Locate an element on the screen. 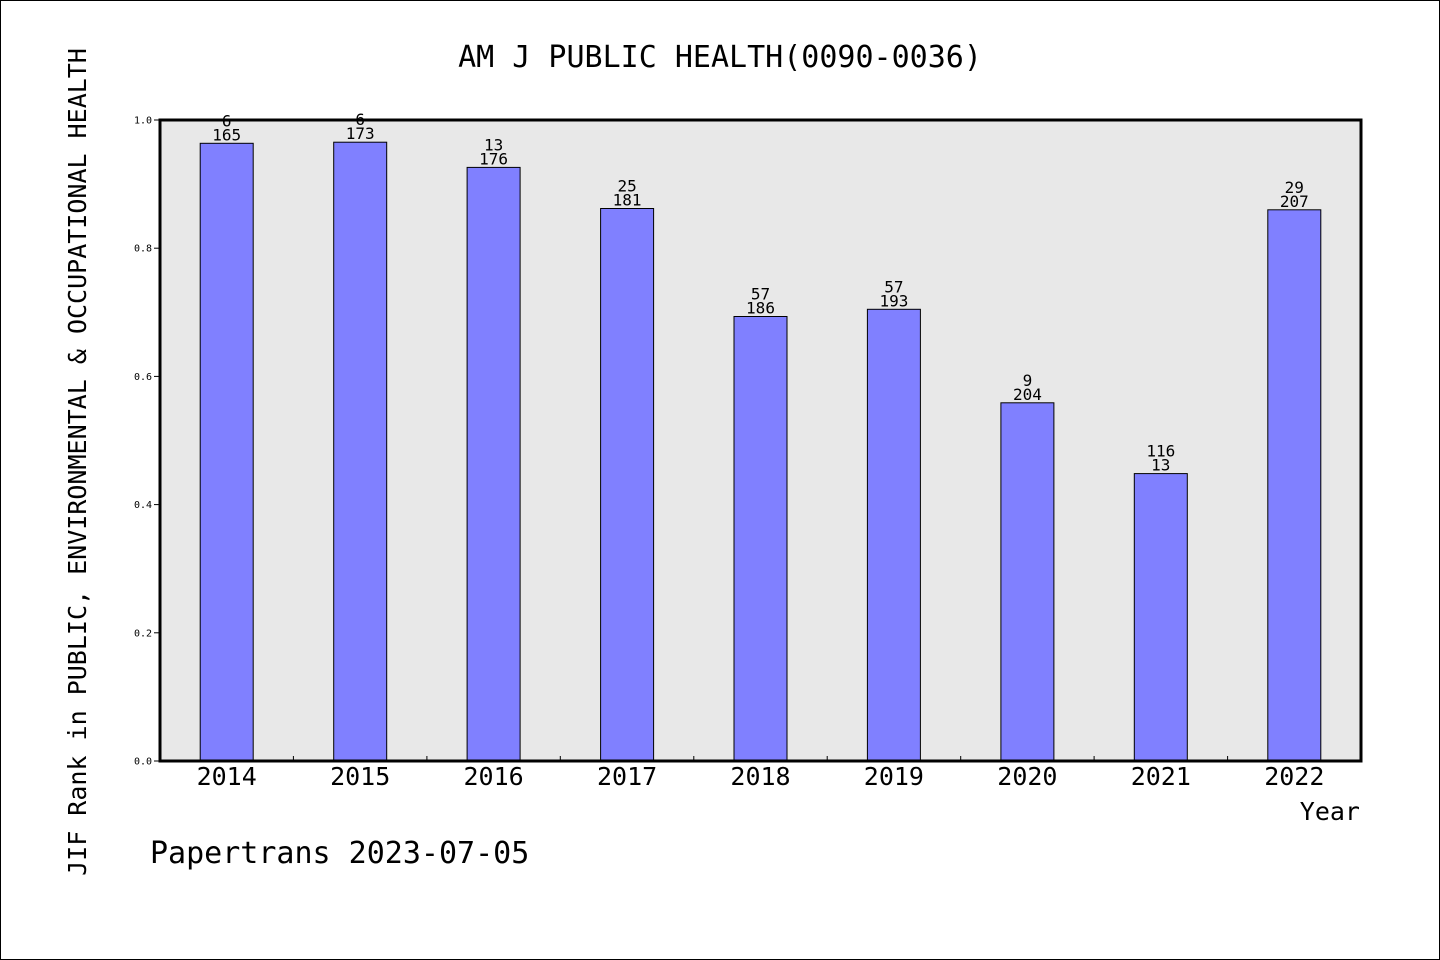 This screenshot has height=960, width=1440. y-tick-label: 0.8 is located at coordinates (143, 249).